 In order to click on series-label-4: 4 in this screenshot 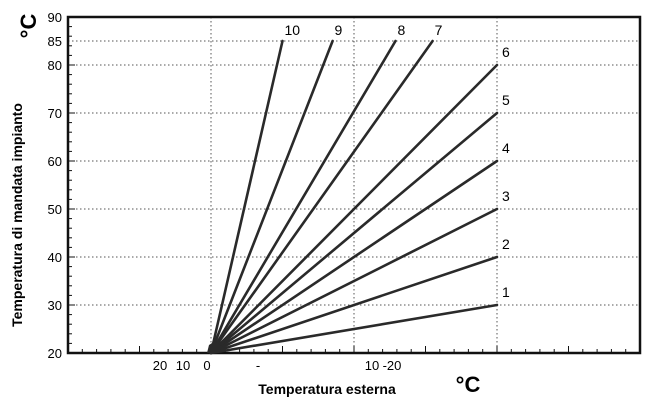, I will do `click(506, 148)`.